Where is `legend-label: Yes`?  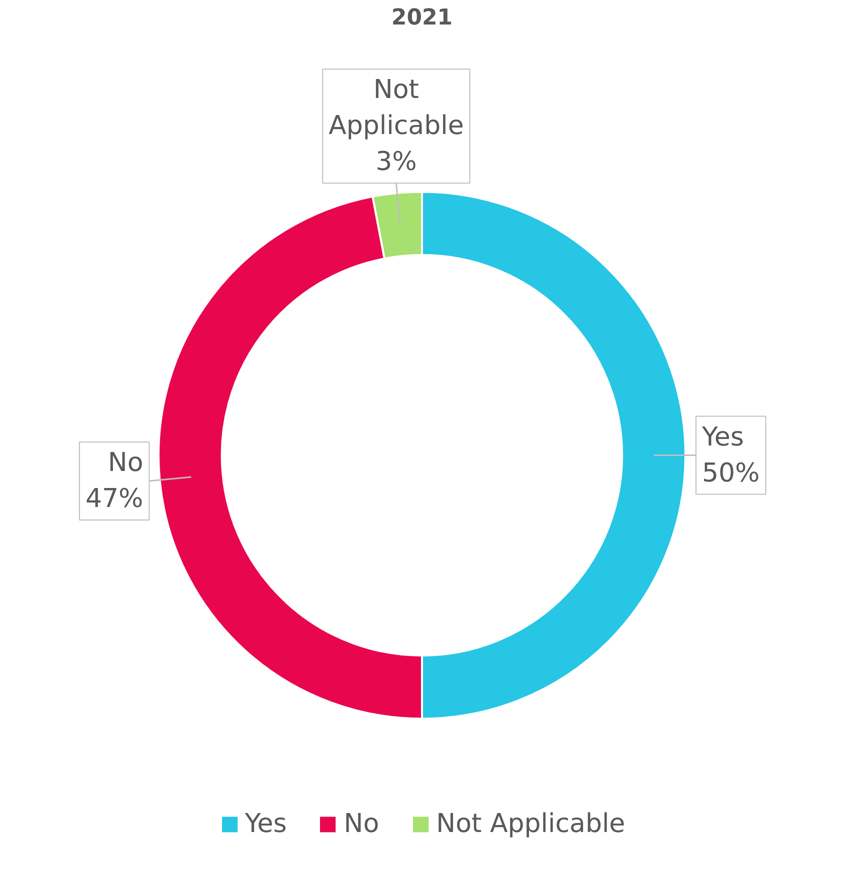
legend-label: Yes is located at coordinates (265, 824).